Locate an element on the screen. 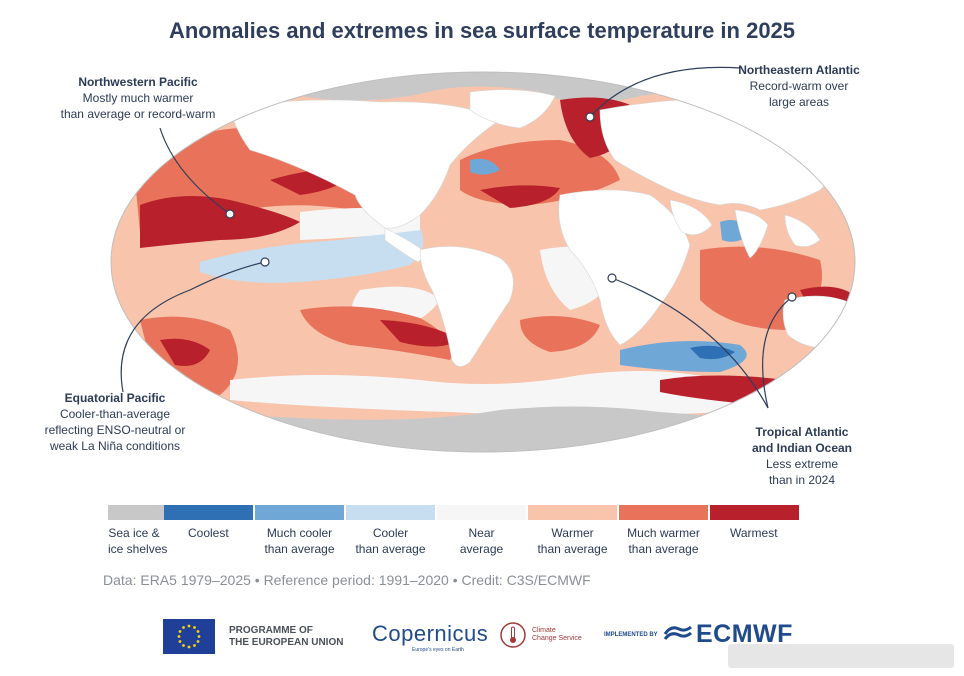 Image resolution: width=964 pixels, height=676 pixels. legend-item-warmer: Warmer than average is located at coordinates (572, 530).